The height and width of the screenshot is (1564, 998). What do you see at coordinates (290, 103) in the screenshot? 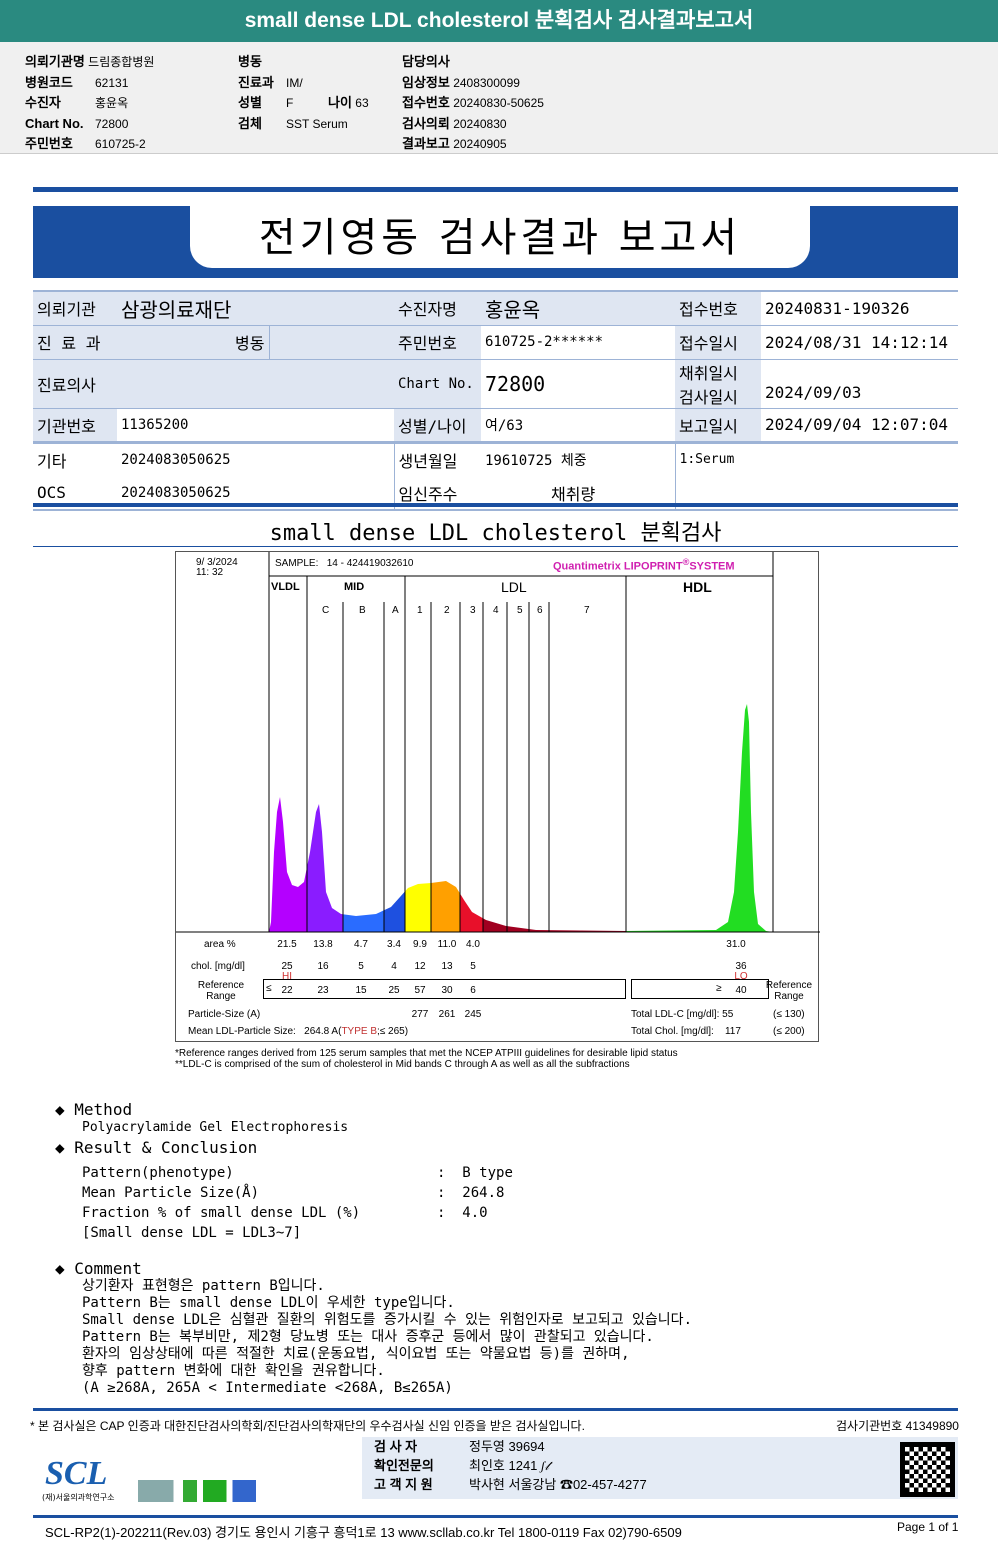
I see `value: F` at bounding box center [290, 103].